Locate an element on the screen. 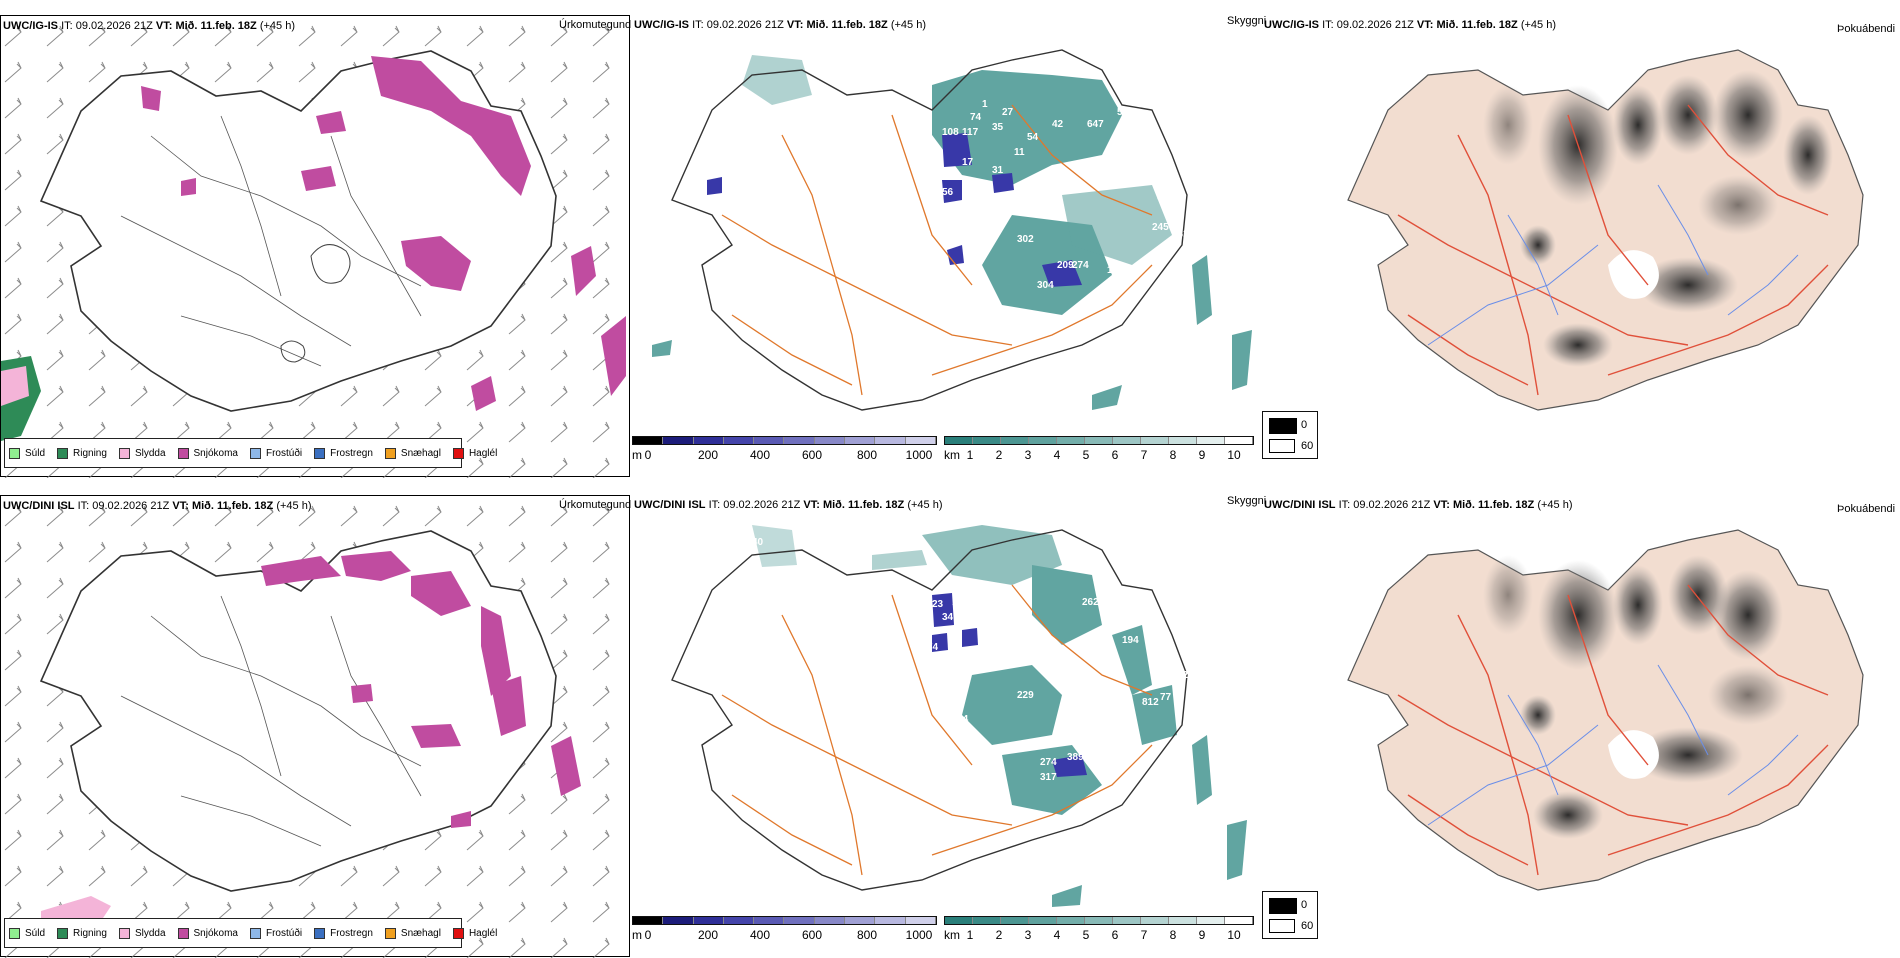  legend-item-drizzle: Súld is located at coordinates (27, 453).